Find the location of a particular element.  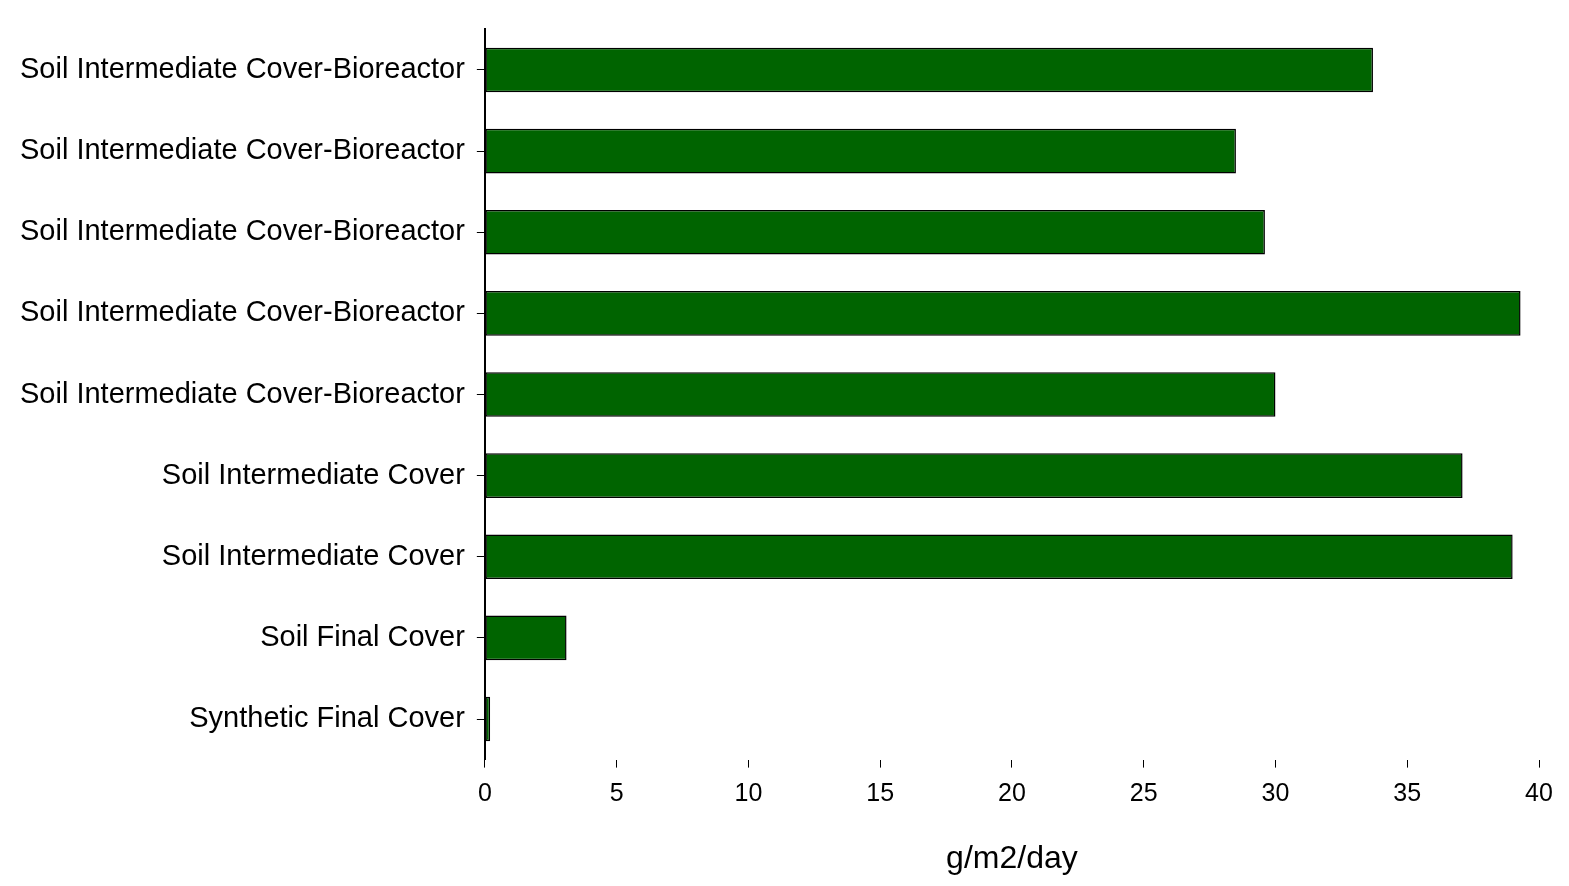

x-tick-label: 10 is located at coordinates (748, 792).